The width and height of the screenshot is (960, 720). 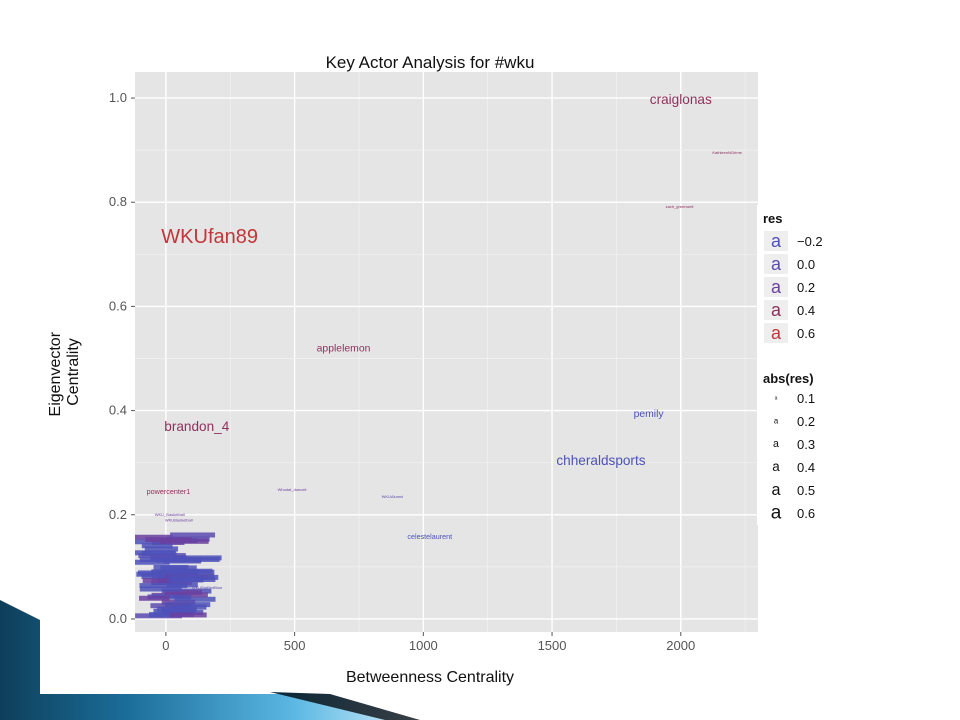 What do you see at coordinates (552, 645) in the screenshot?
I see `x-tick-label: 1500` at bounding box center [552, 645].